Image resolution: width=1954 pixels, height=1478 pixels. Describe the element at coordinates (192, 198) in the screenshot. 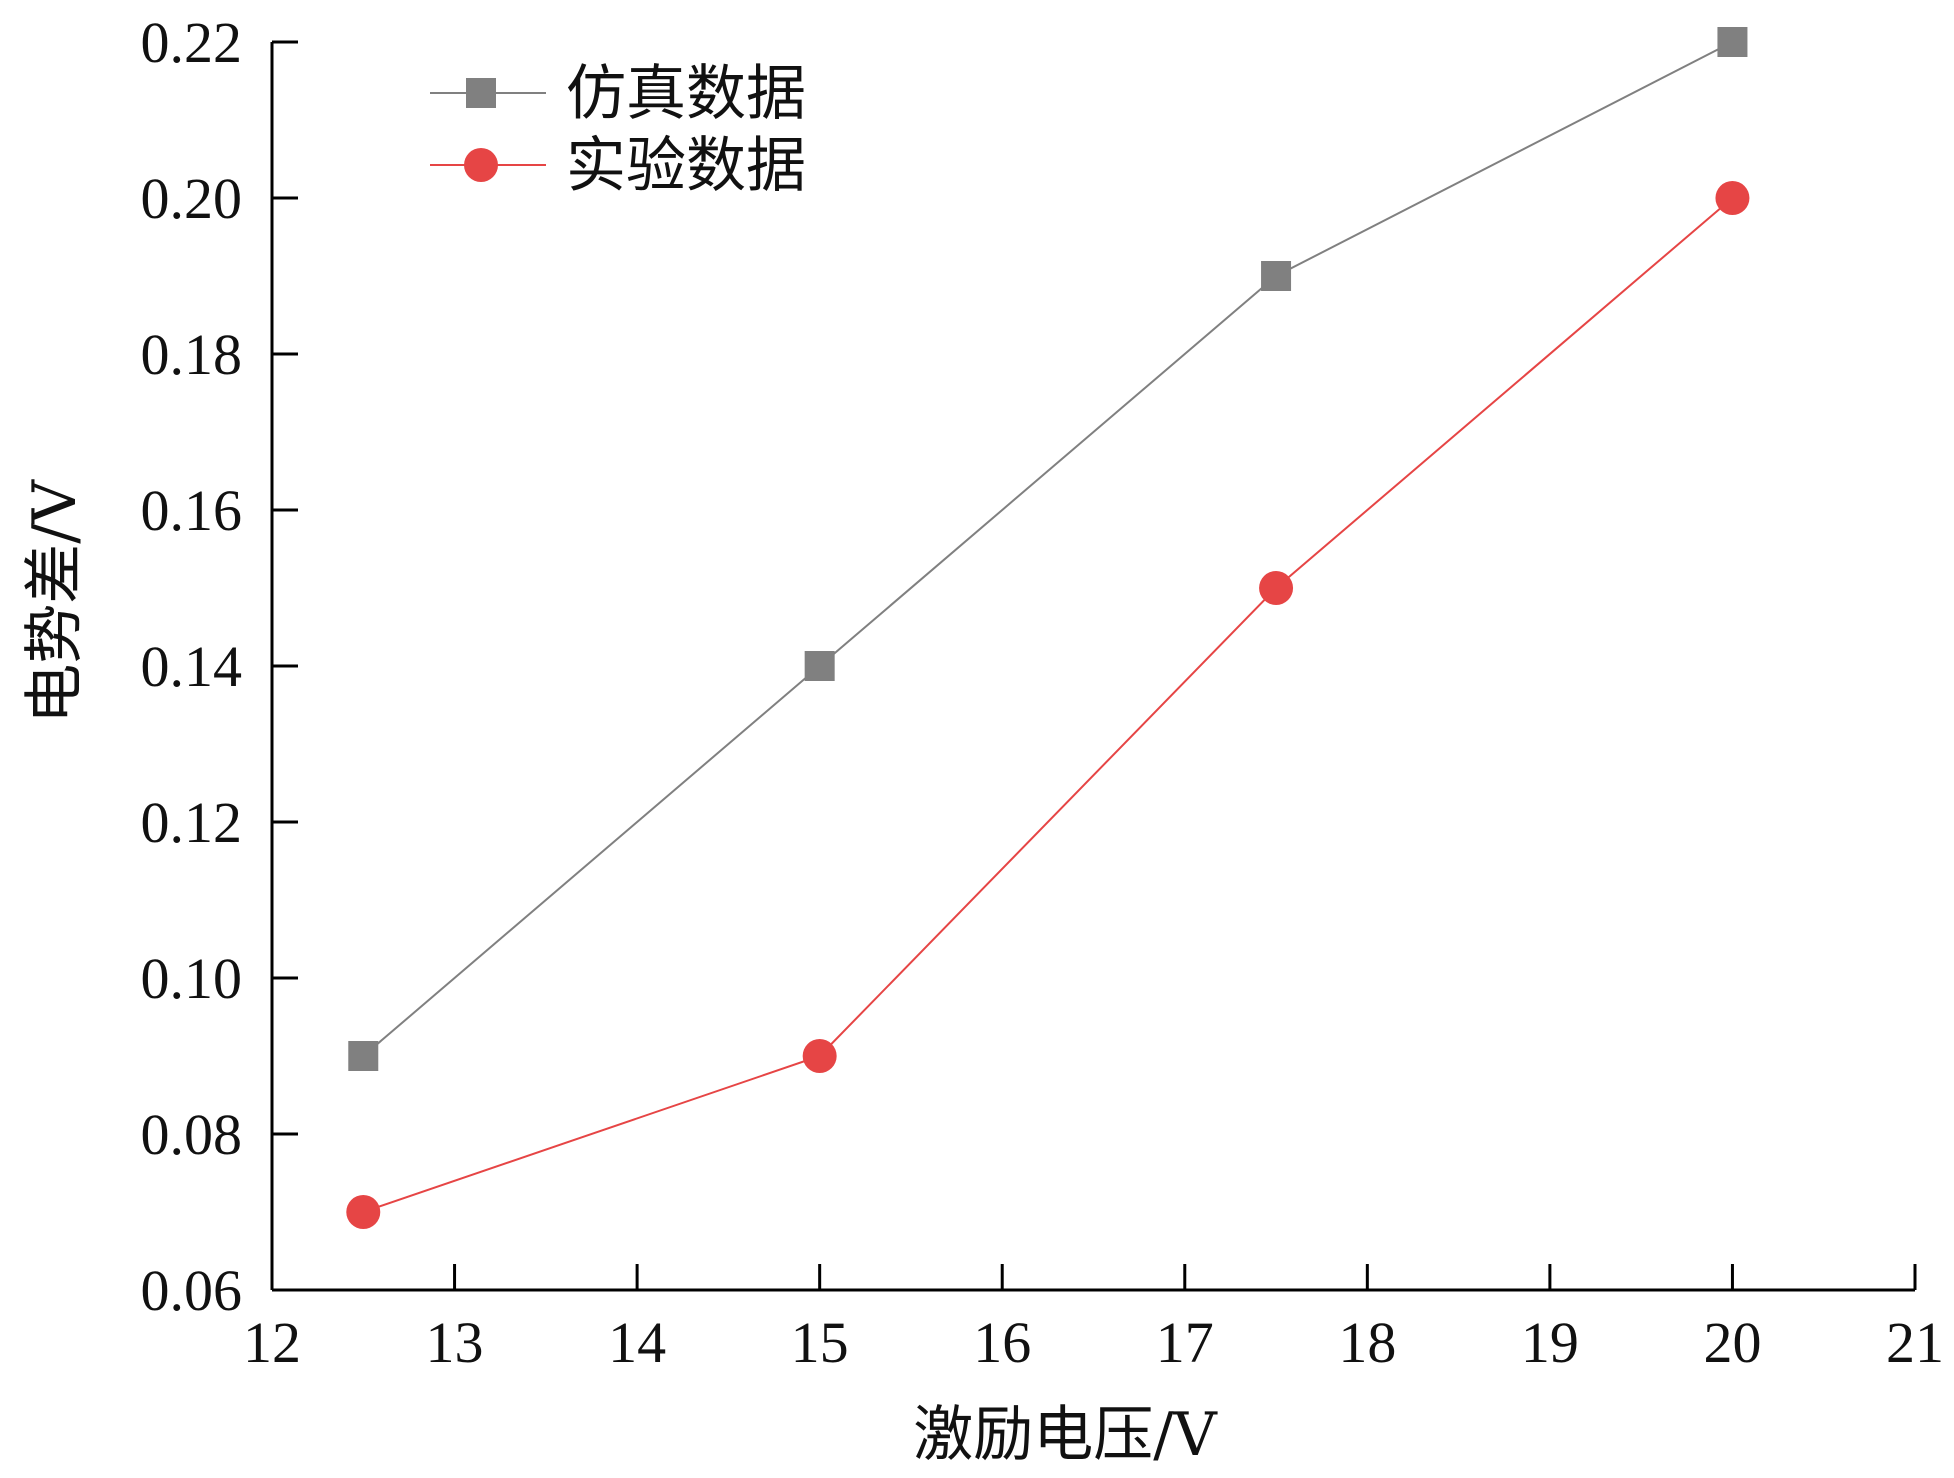

I see `y-tick-label: 0.20` at that location.